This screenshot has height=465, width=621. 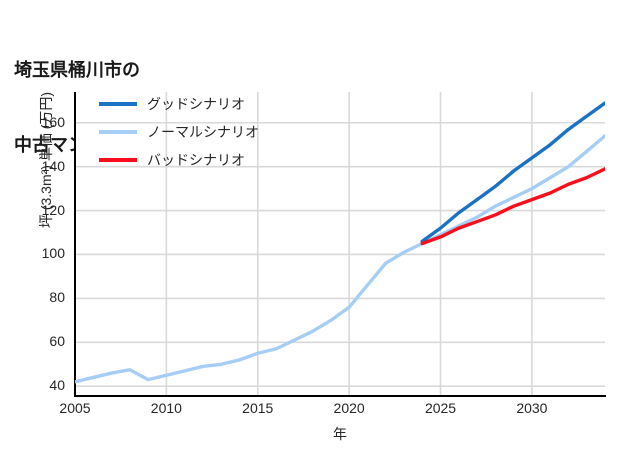 I want to click on chart-title-line-1: 埼玉県桶川市の, so click(x=77, y=70).